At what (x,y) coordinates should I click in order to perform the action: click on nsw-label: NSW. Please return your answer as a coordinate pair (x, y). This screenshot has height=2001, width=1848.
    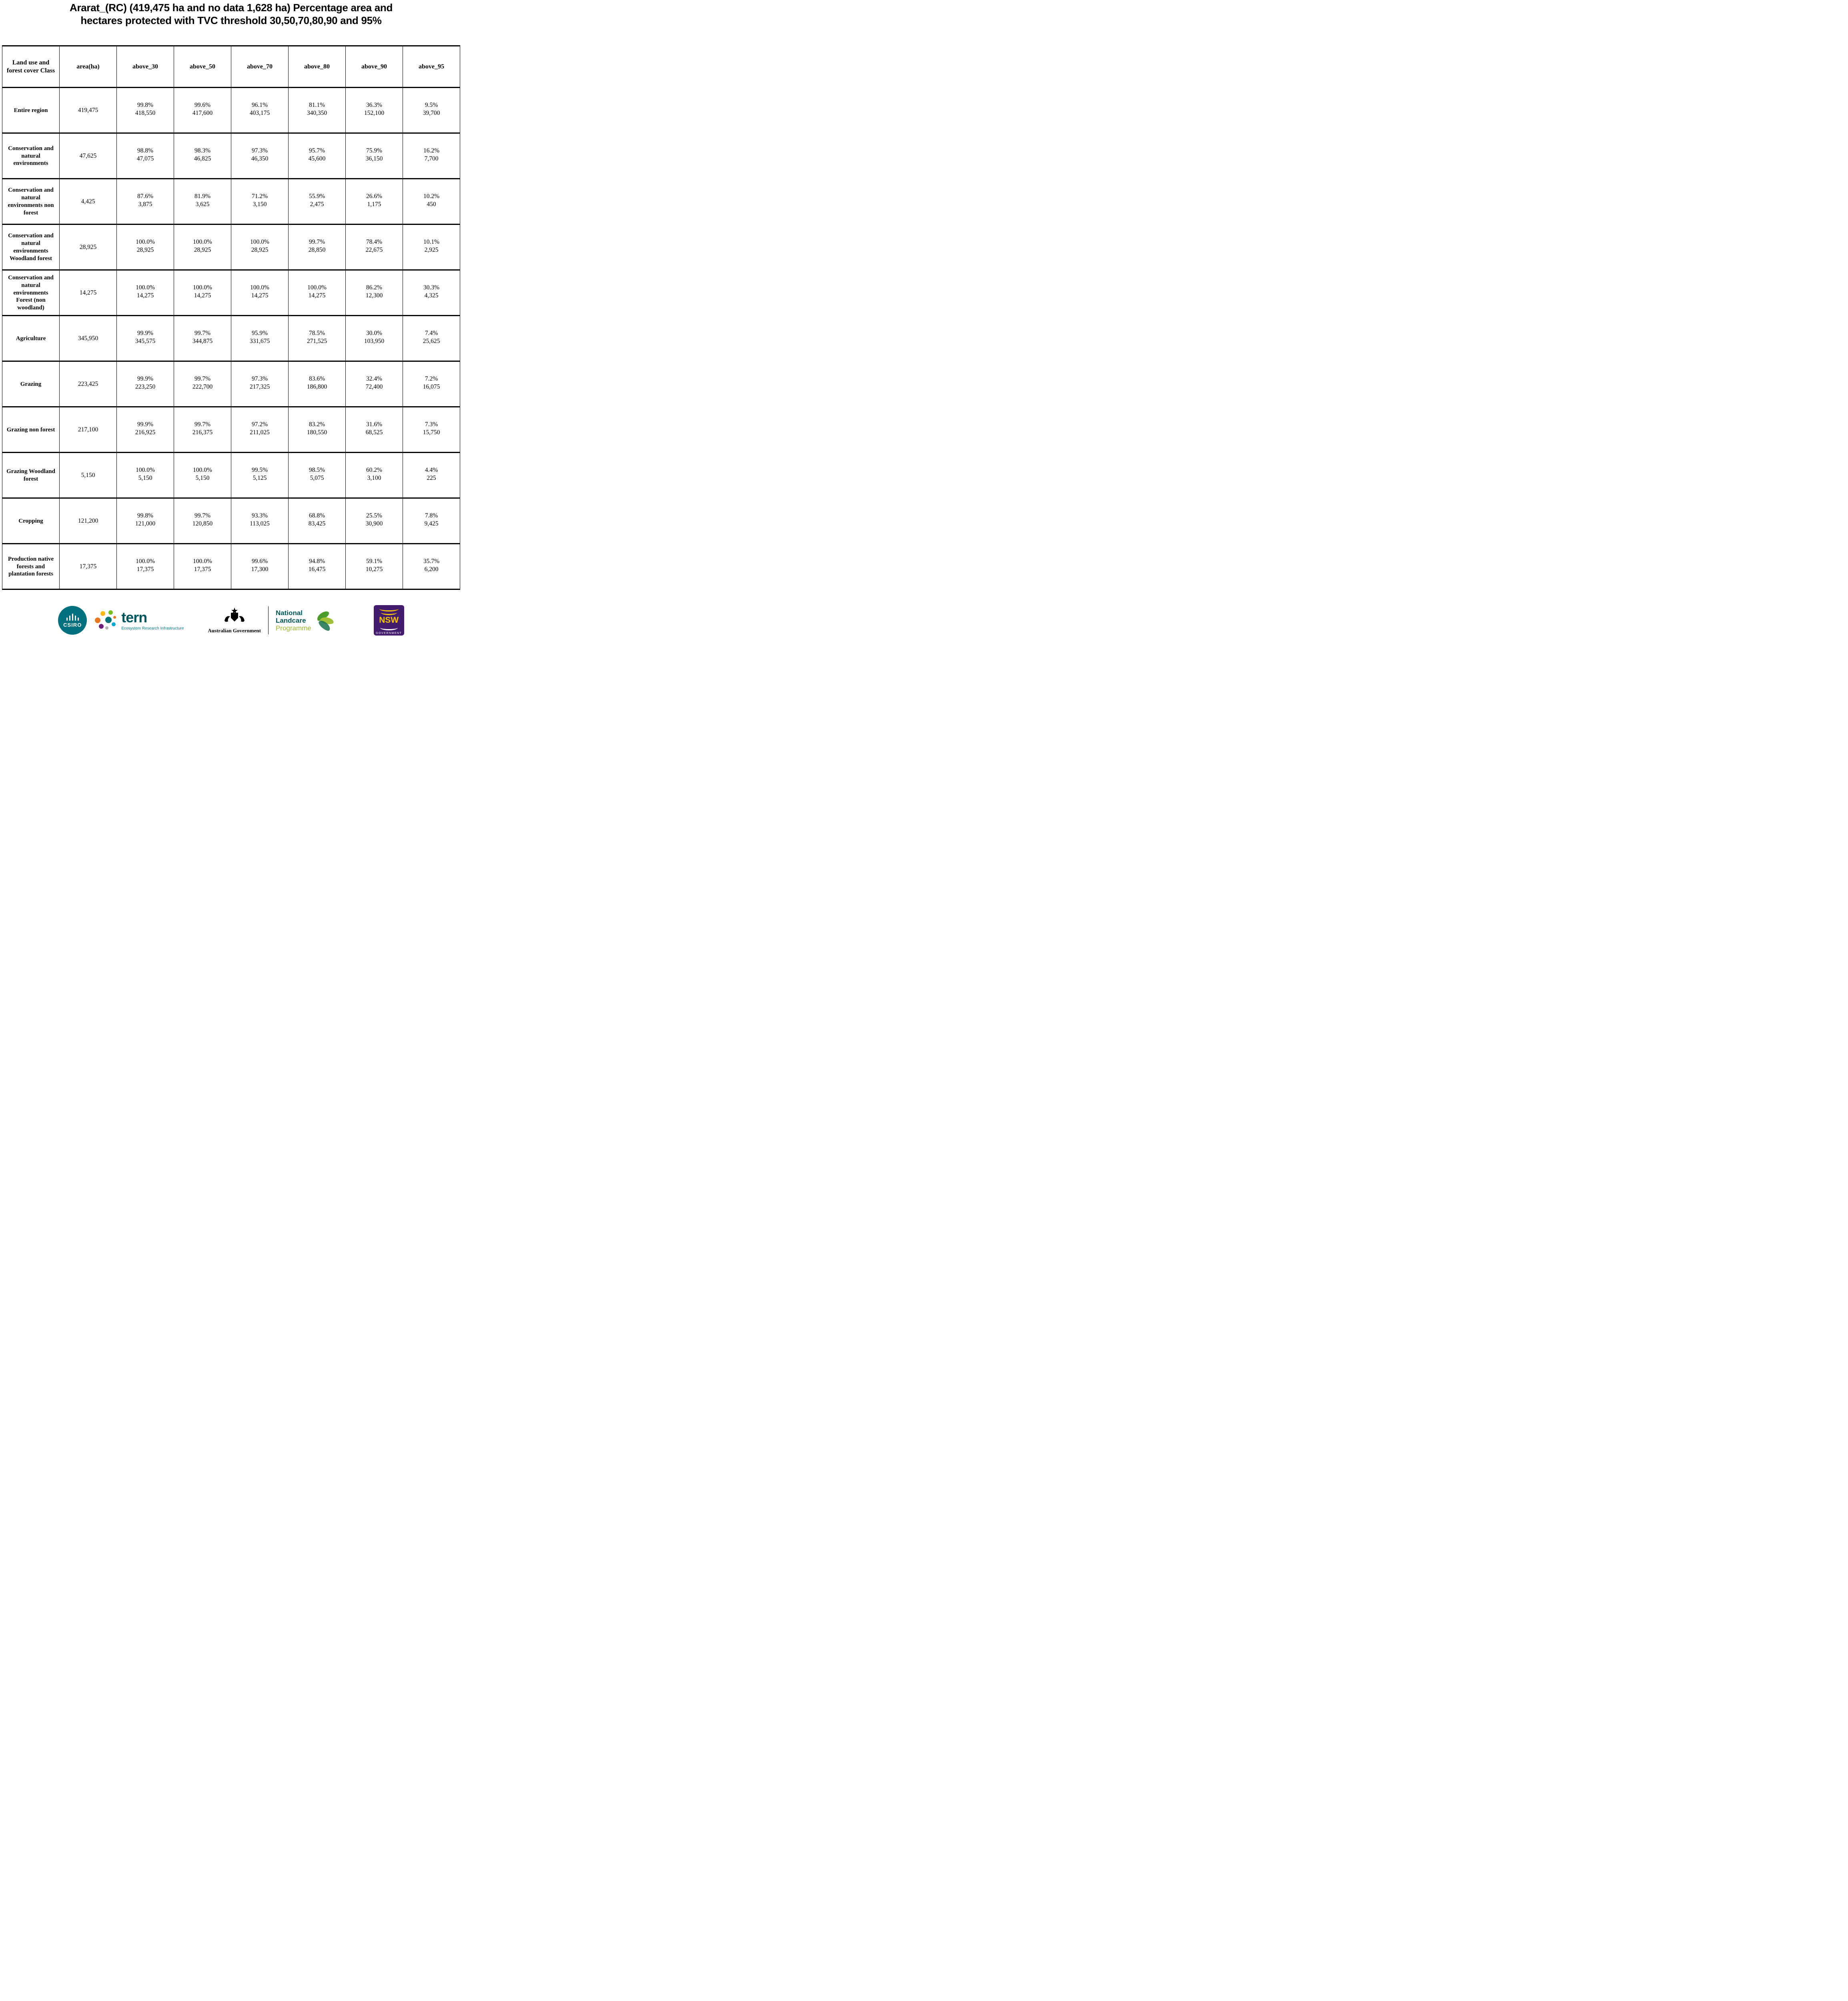
    Looking at the image, I should click on (389, 620).